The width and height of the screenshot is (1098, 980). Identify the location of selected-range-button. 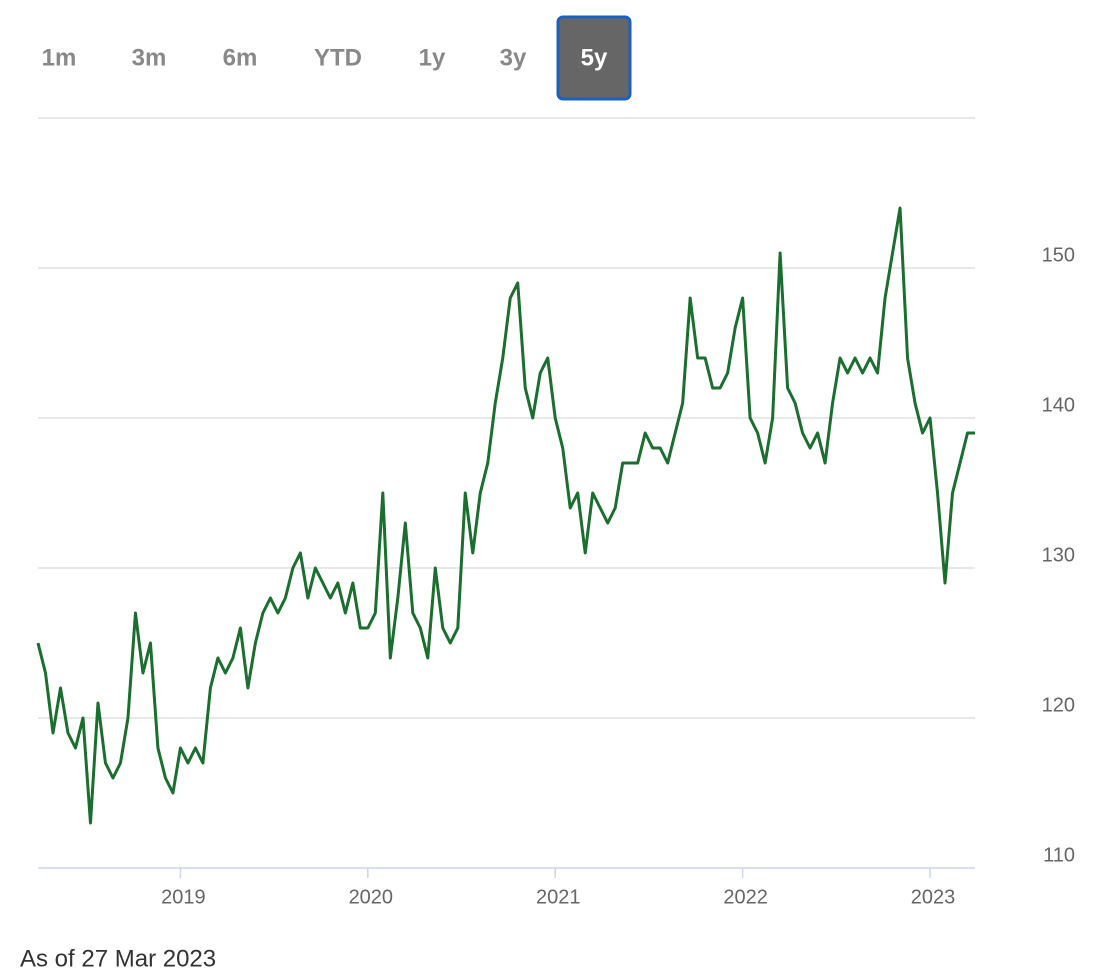
(594, 58).